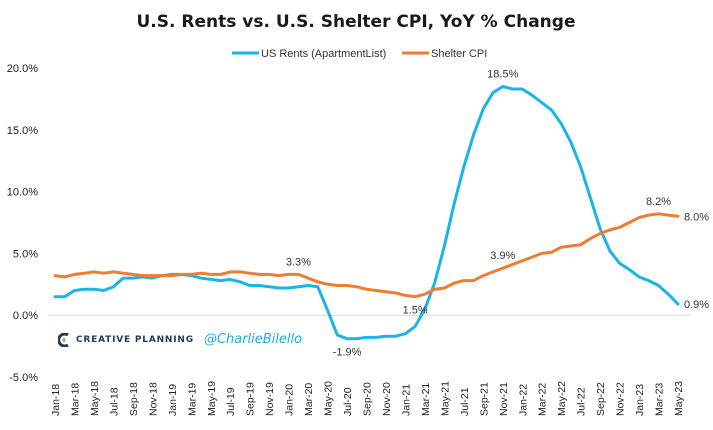 This screenshot has width=713, height=430. What do you see at coordinates (251, 399) in the screenshot?
I see `x-tick-label: Sep-19` at bounding box center [251, 399].